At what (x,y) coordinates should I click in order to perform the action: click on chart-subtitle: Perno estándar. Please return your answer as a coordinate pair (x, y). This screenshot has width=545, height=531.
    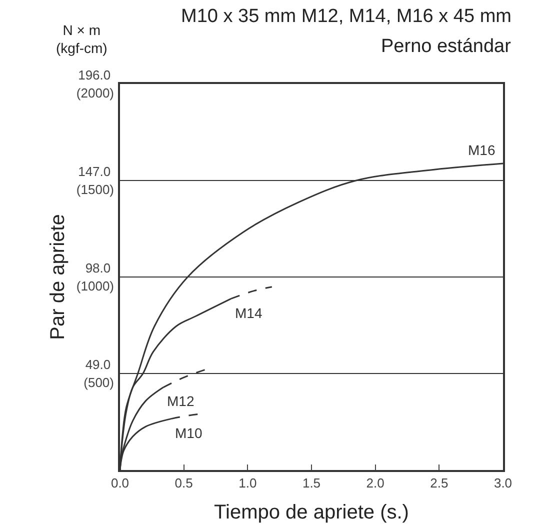
    Looking at the image, I should click on (446, 46).